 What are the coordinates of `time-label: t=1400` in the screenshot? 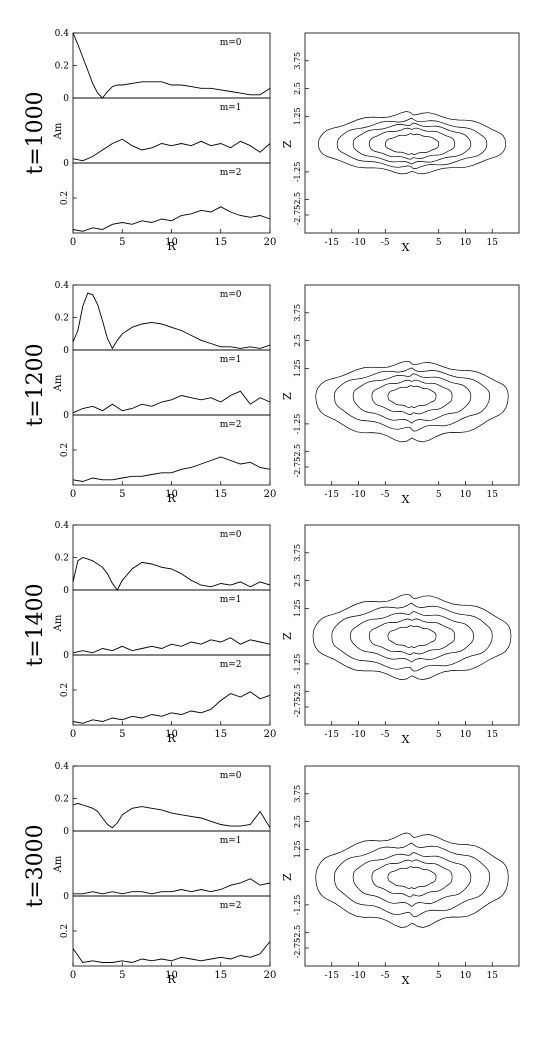 It's located at (35, 624).